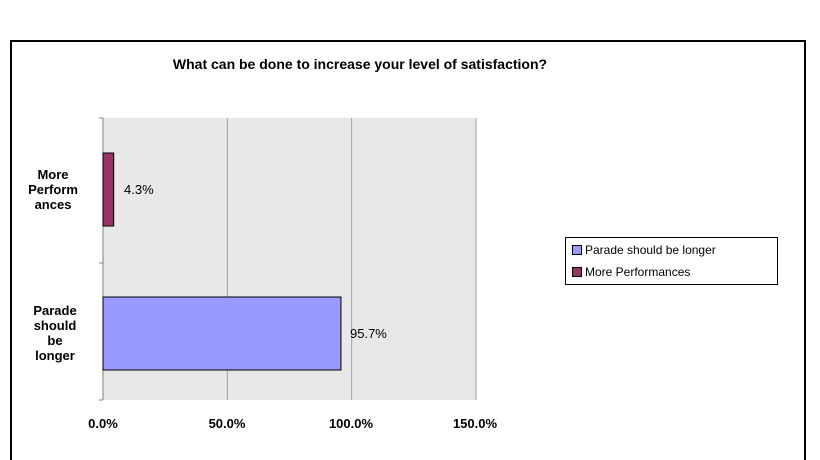  Describe the element at coordinates (351, 423) in the screenshot. I see `x-tick-label-100: 100.0%` at that location.